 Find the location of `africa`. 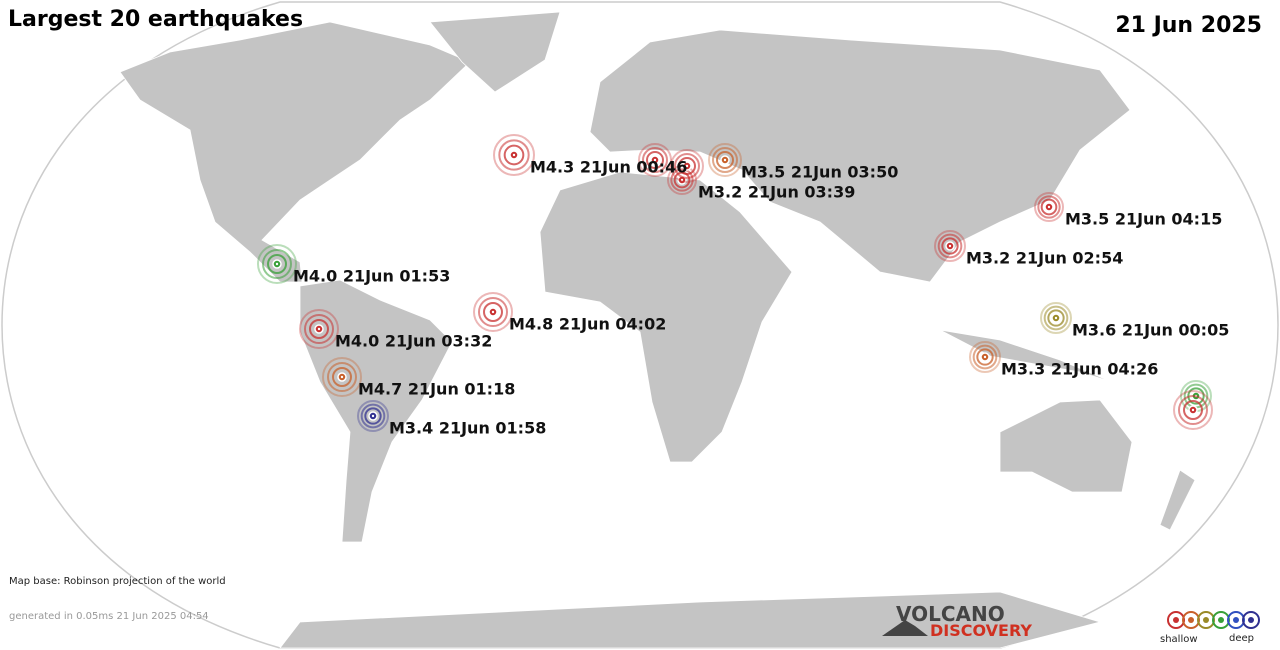

africa is located at coordinates (666, 317).